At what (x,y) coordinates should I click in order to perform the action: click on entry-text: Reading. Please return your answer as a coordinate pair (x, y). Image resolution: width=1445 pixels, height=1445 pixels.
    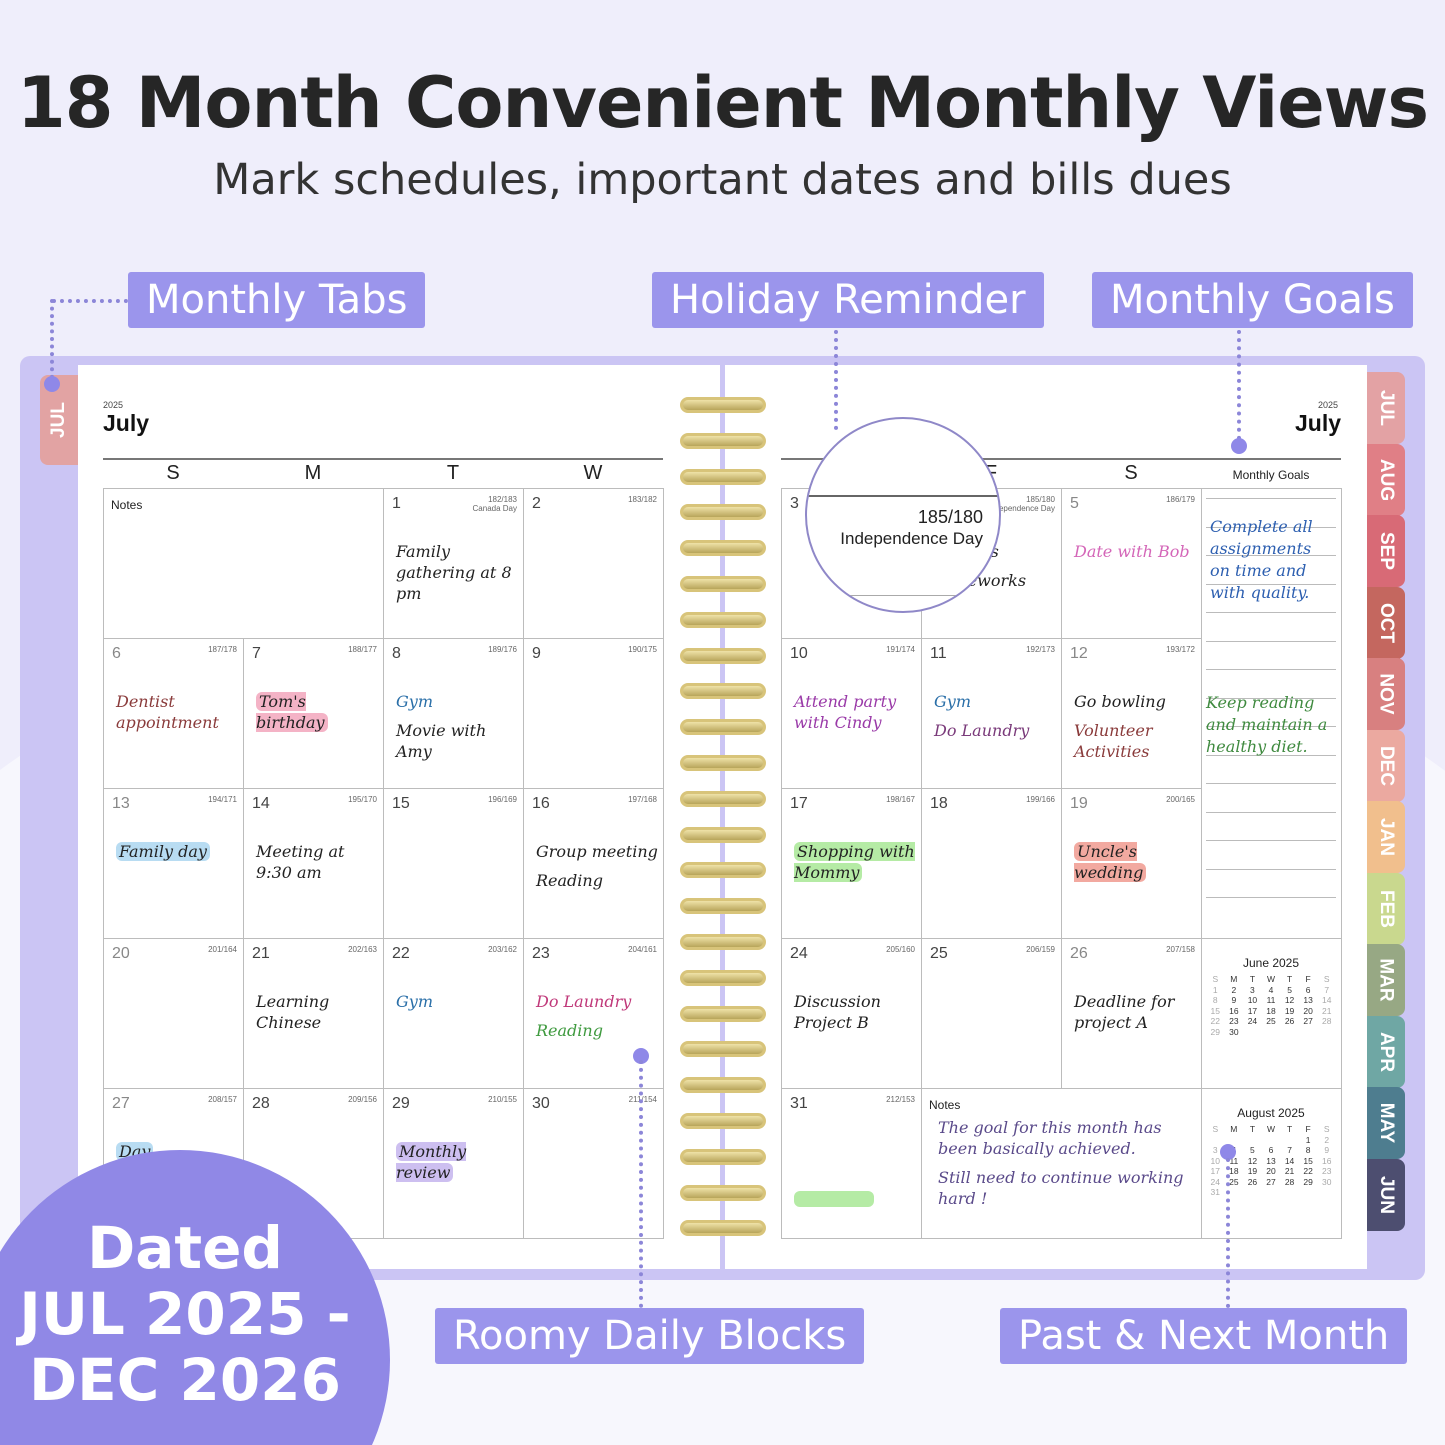
    Looking at the image, I should click on (569, 1030).